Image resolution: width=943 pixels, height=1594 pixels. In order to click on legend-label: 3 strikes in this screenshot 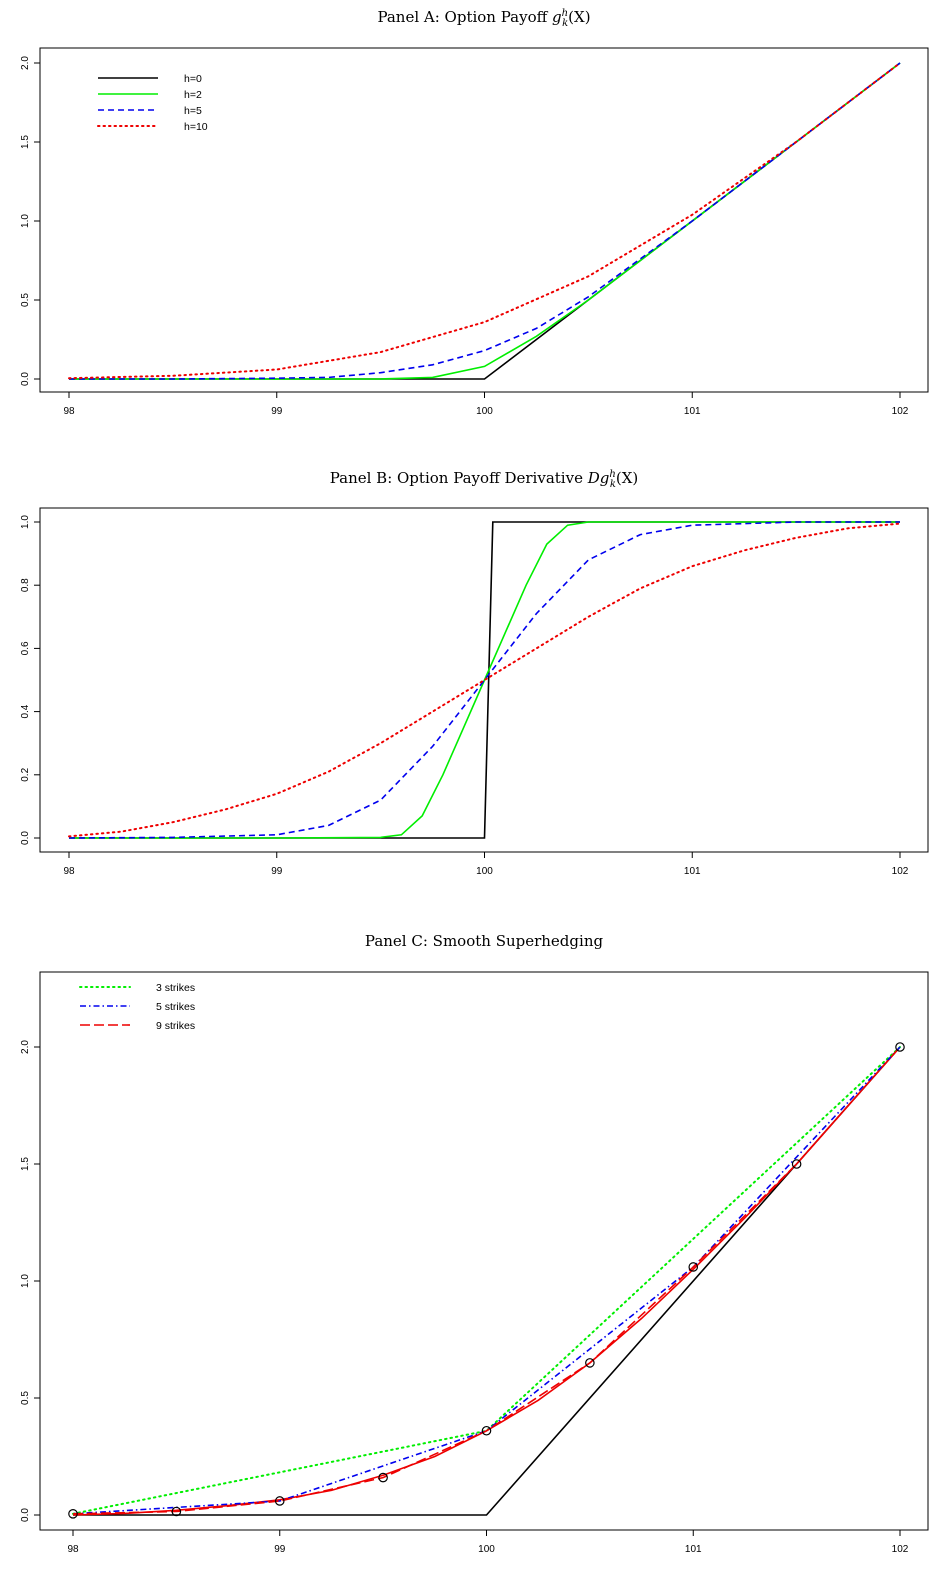, I will do `click(175, 988)`.